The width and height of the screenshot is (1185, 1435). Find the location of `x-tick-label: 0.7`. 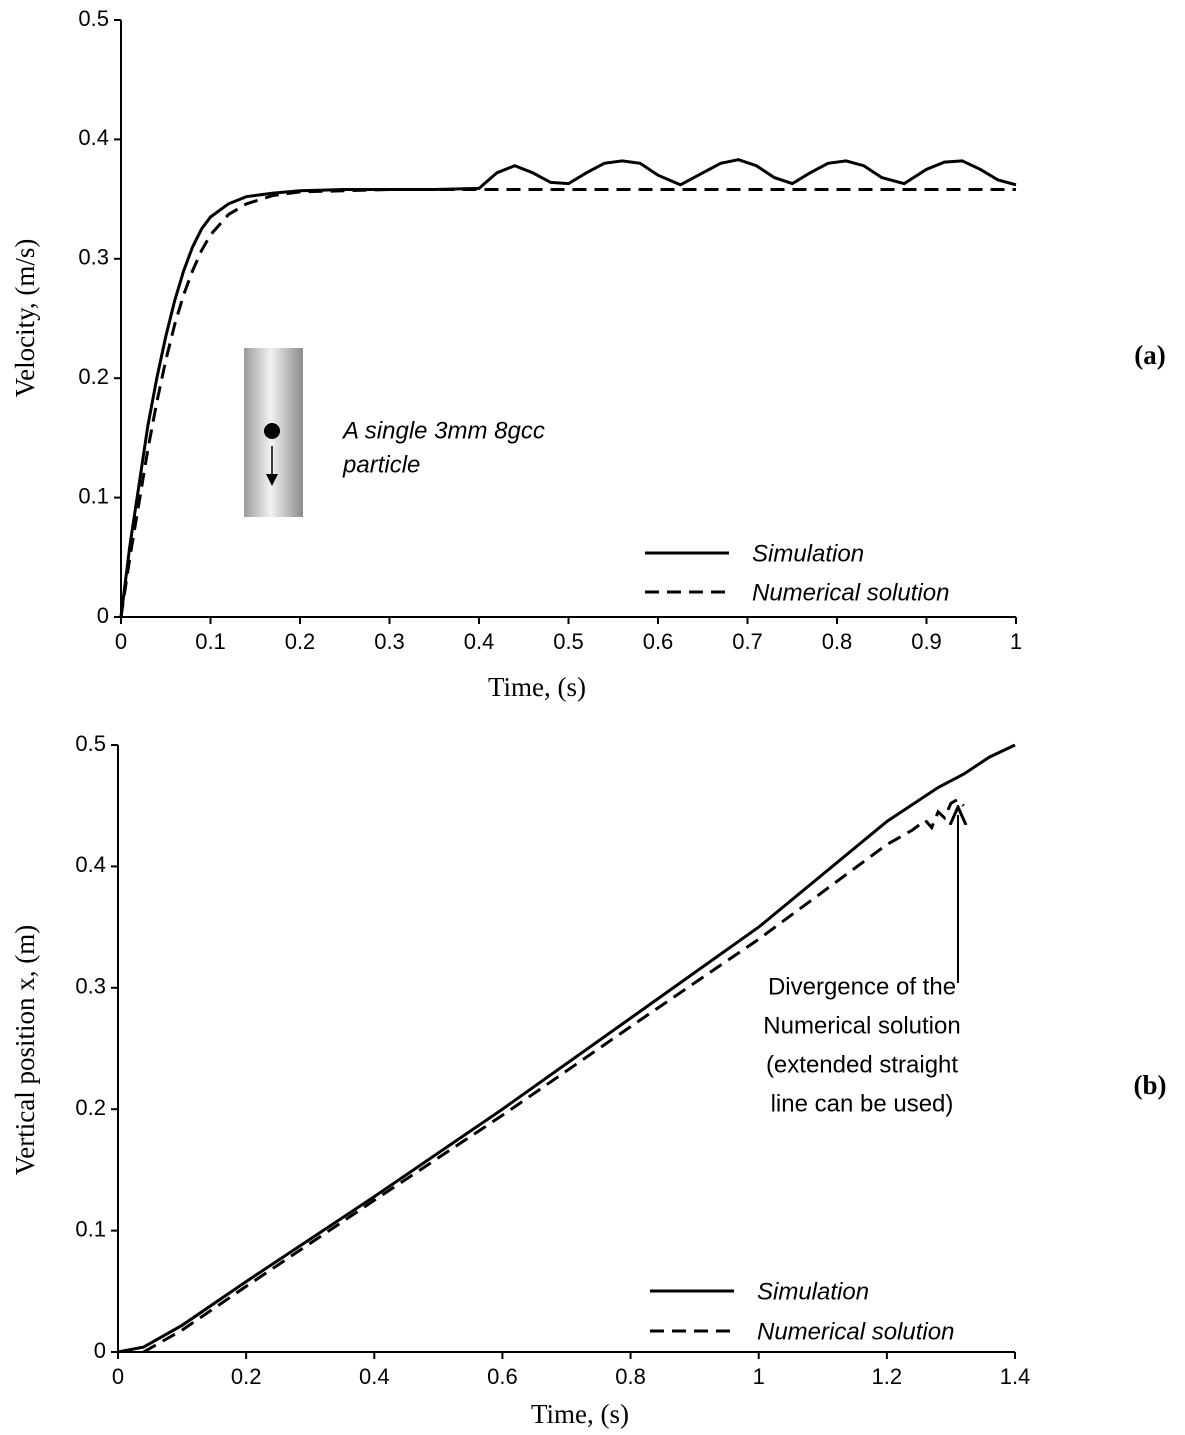

x-tick-label: 0.7 is located at coordinates (747, 641).